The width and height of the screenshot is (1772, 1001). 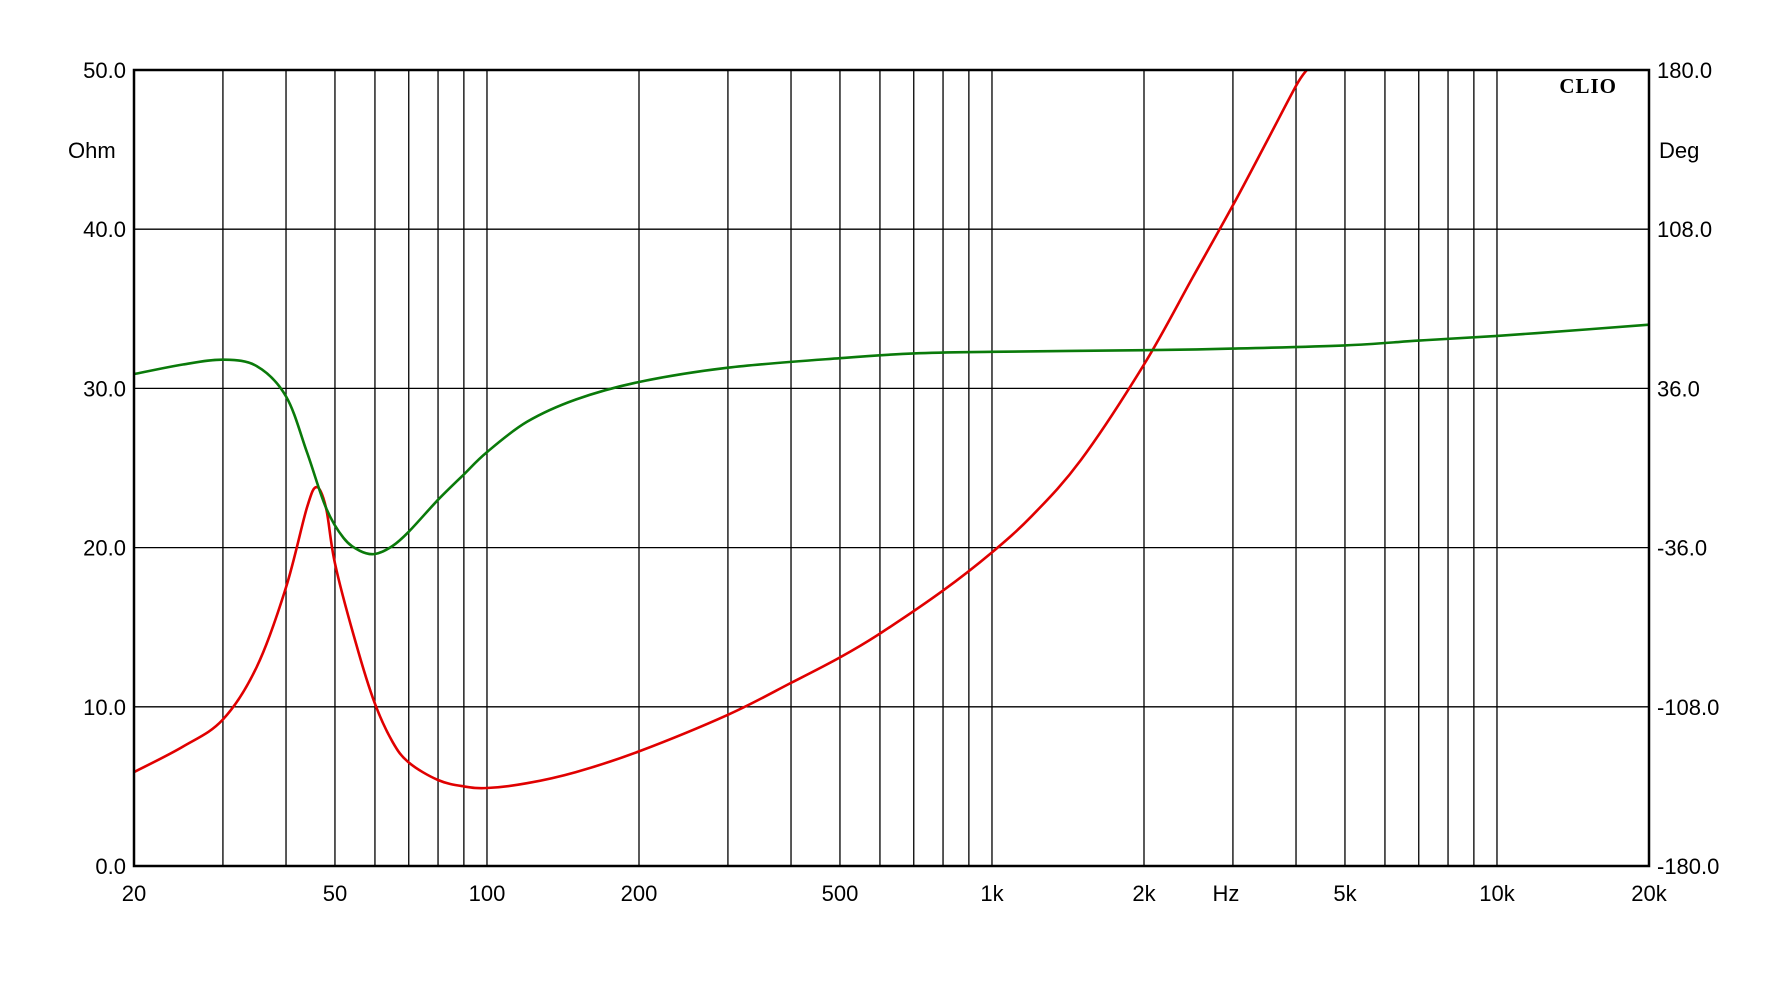 I want to click on x-tick-label: 200, so click(x=639, y=893).